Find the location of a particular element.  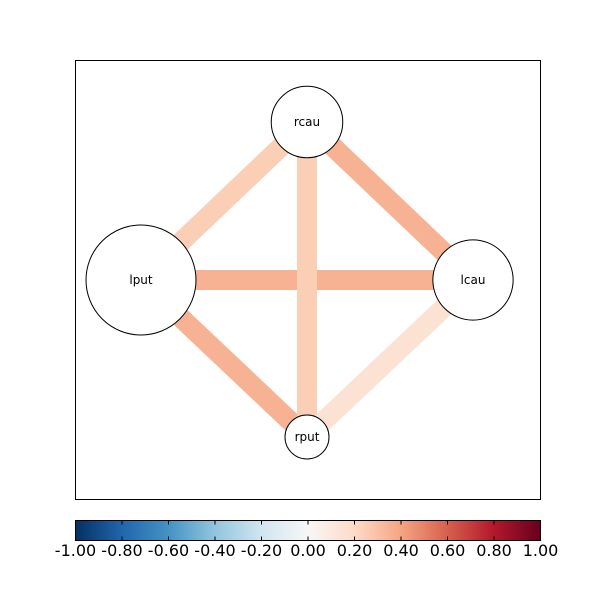

node-label-rcau: rcau is located at coordinates (307, 122).